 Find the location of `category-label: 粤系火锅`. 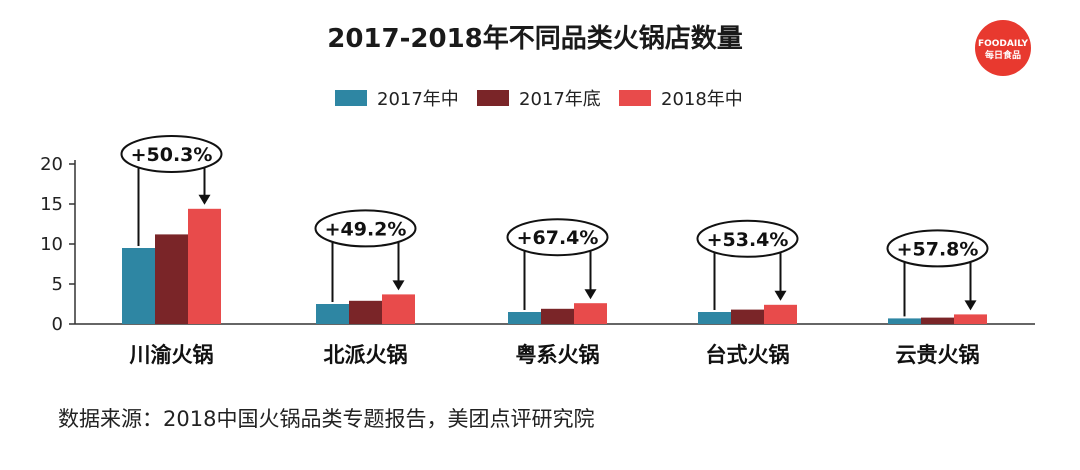

category-label: 粤系火锅 is located at coordinates (558, 355).